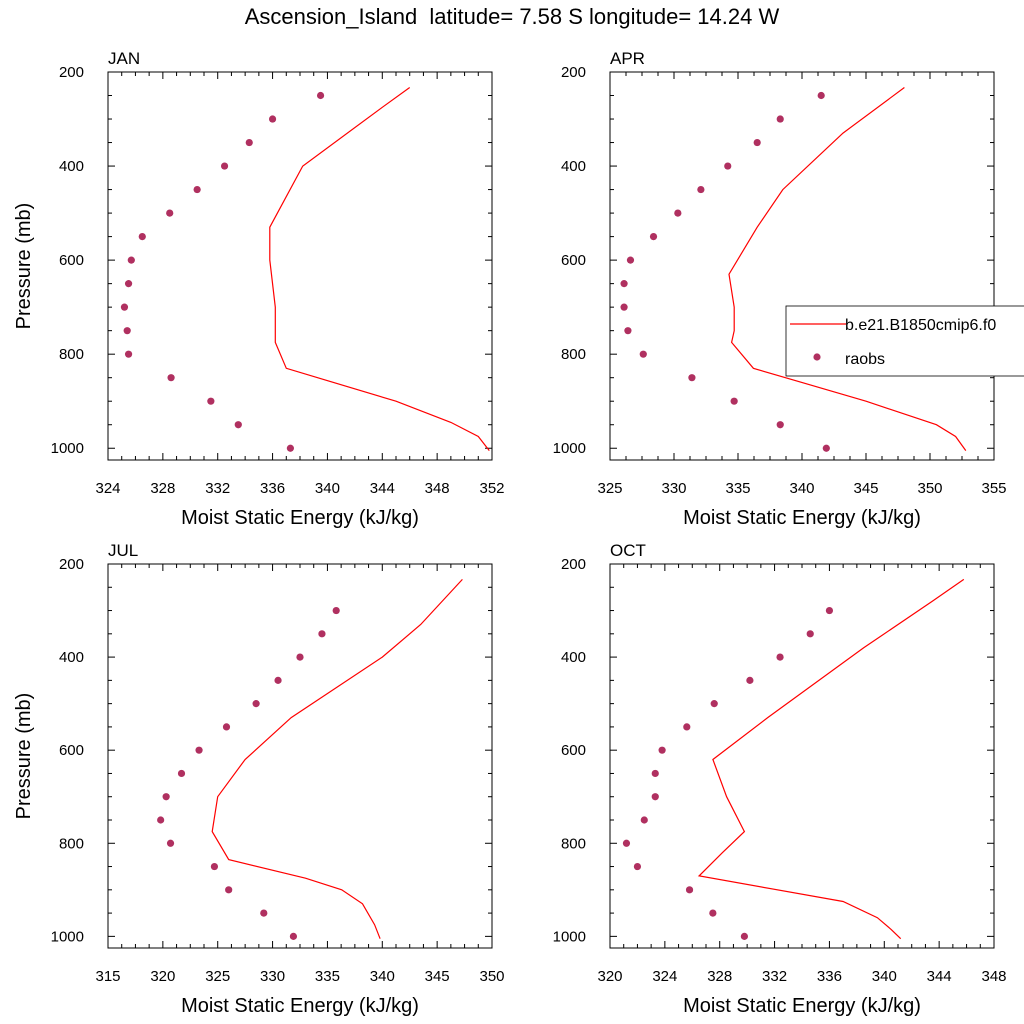  Describe the element at coordinates (123, 550) in the screenshot. I see `panel-label: JUL` at that location.